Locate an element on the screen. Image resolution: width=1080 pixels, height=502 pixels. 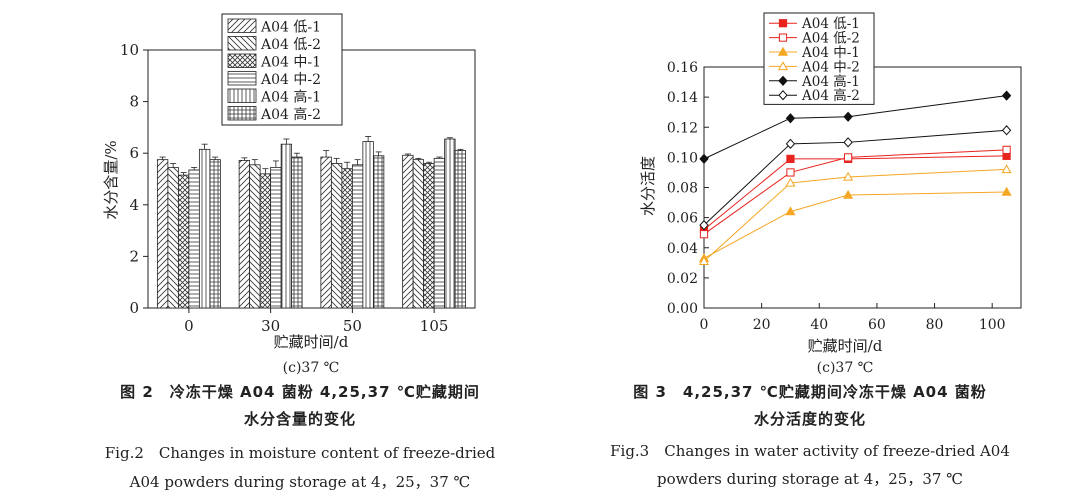
bar-chart-ylabel: 水分含量/% is located at coordinates (111, 179).